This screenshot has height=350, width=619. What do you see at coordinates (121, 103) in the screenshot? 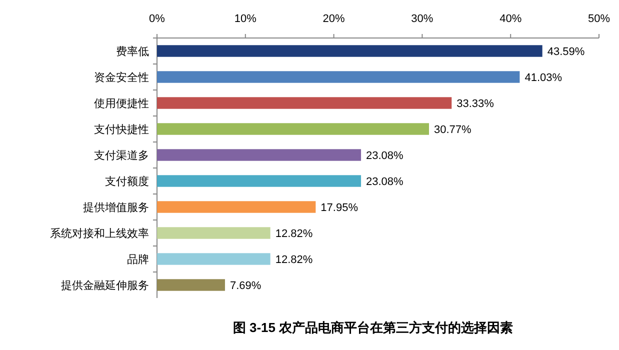
I see `y-tick-label: 使用便捷性` at bounding box center [121, 103].